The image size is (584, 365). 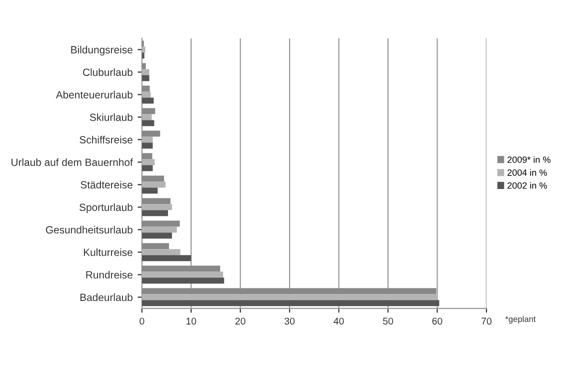 What do you see at coordinates (191, 321) in the screenshot?
I see `x-tick-label: 10` at bounding box center [191, 321].